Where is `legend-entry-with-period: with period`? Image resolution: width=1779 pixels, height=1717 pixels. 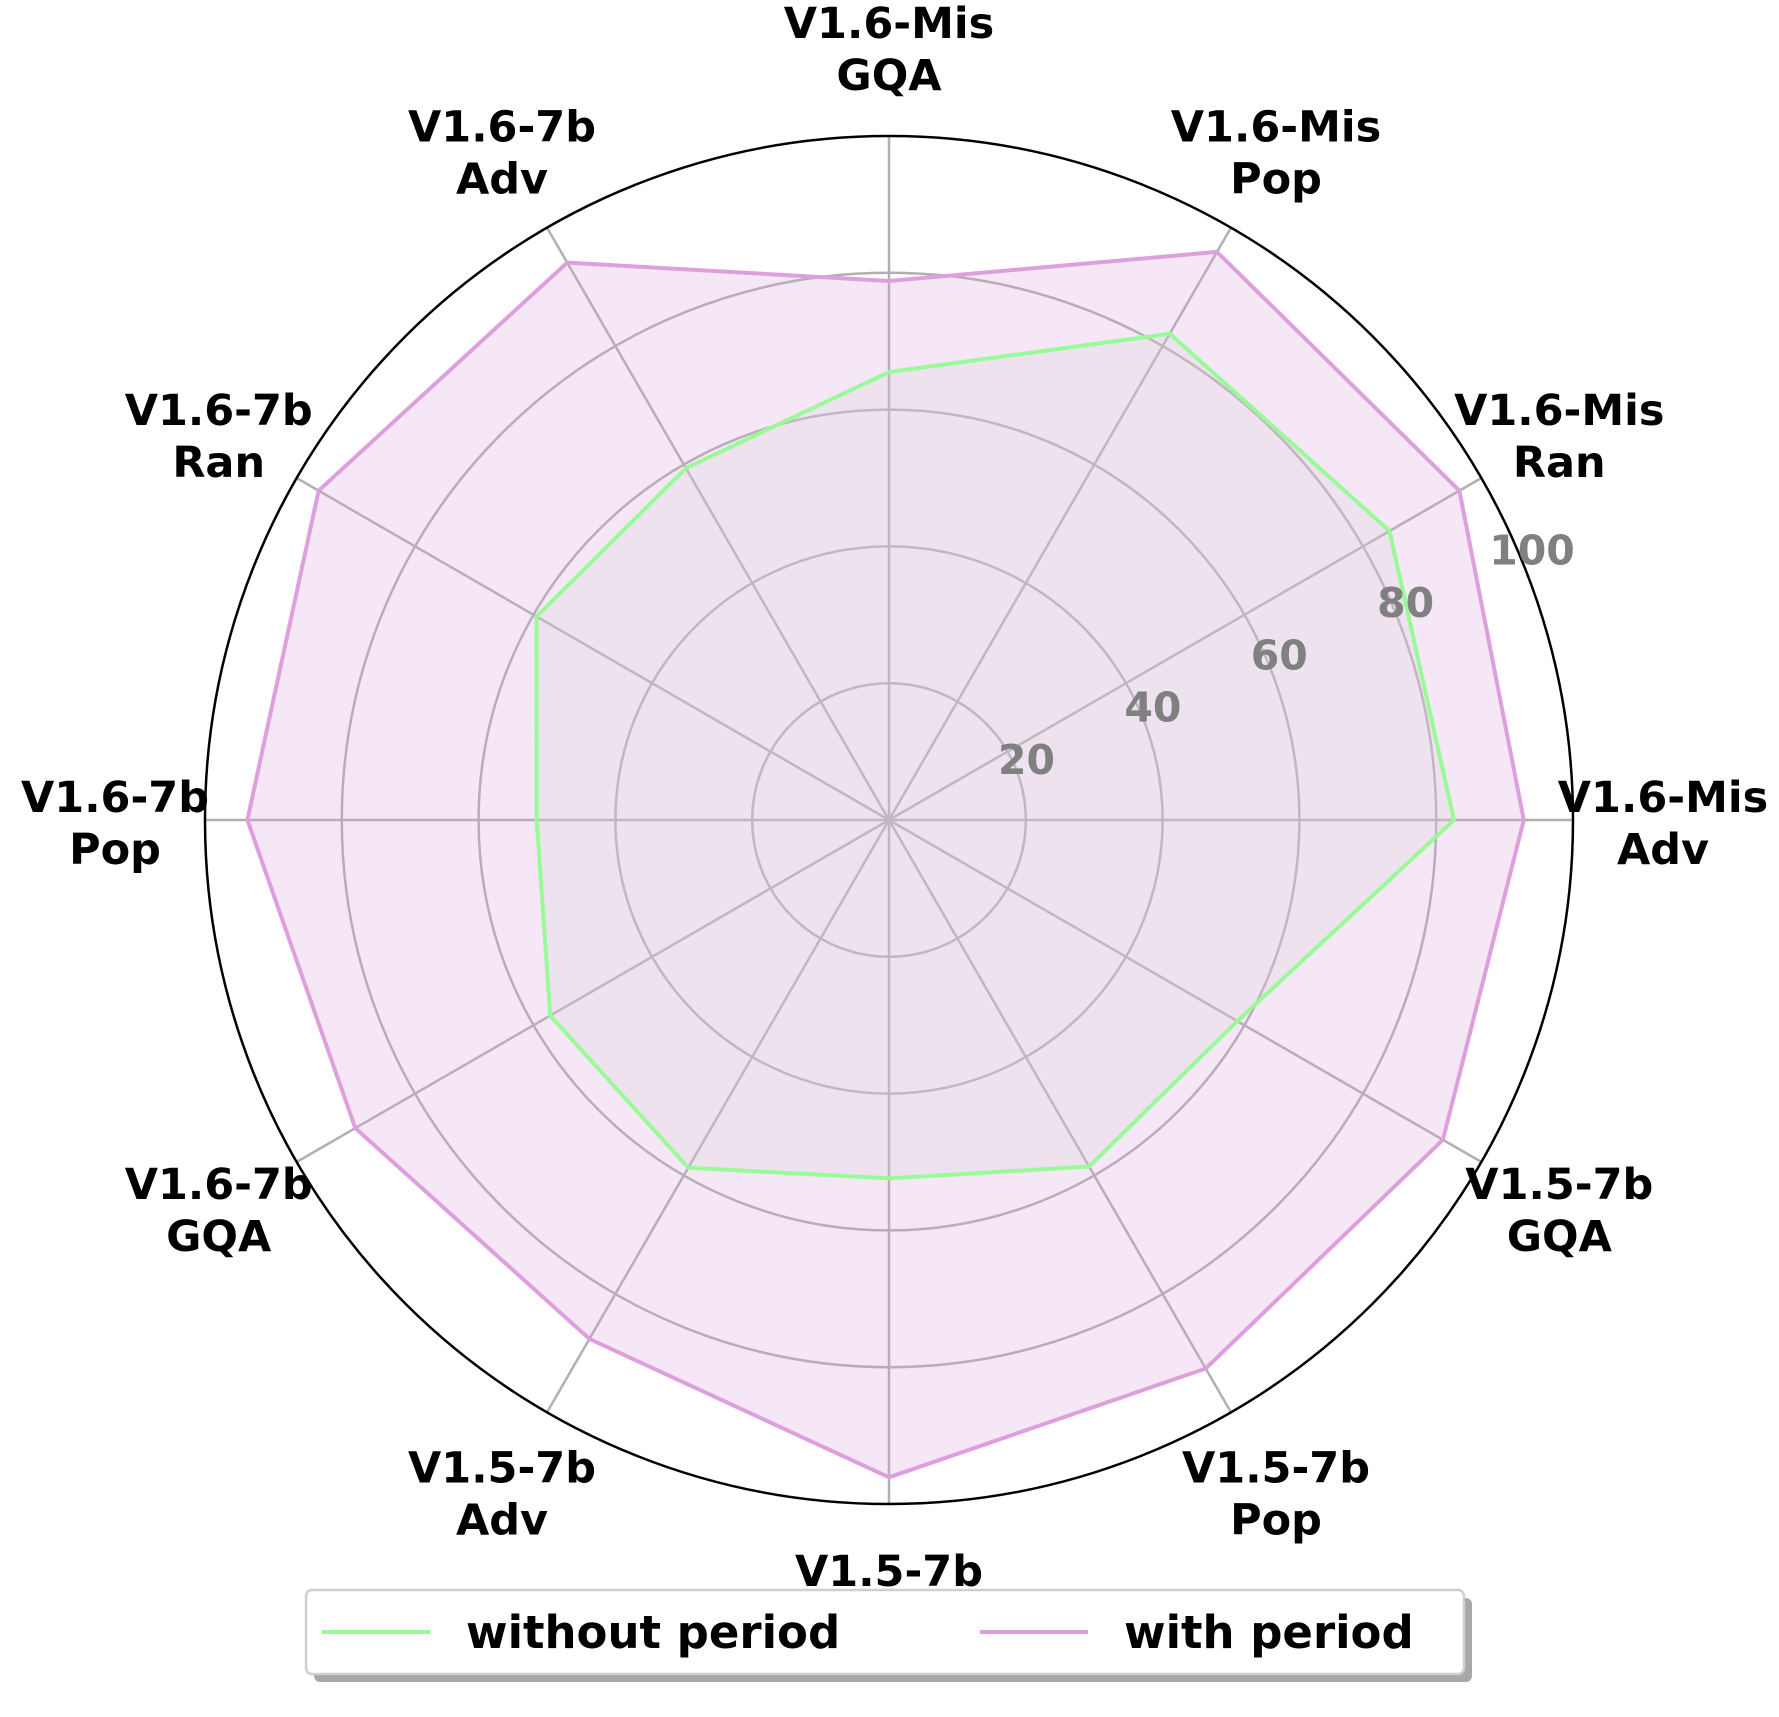 legend-entry-with-period: with period is located at coordinates (1197, 1632).